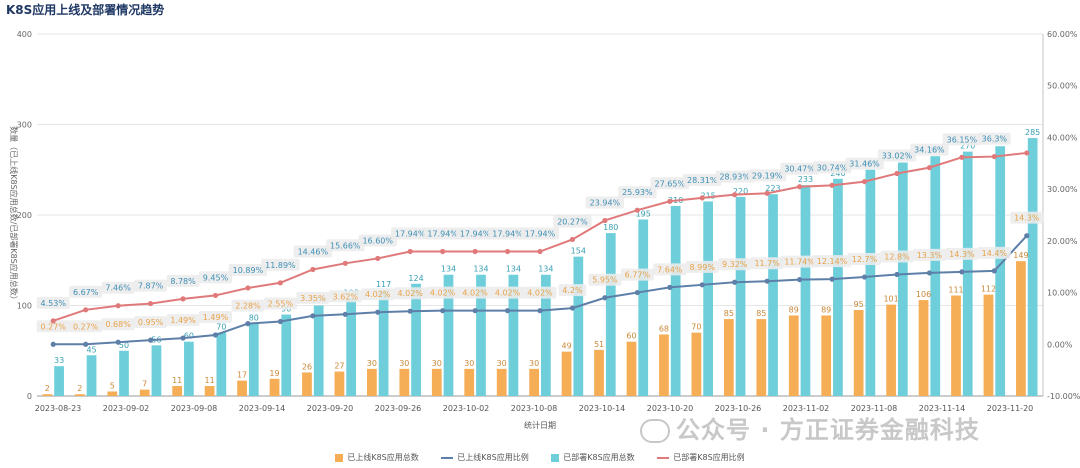 The height and width of the screenshot is (468, 1080). What do you see at coordinates (262, 408) in the screenshot?
I see `x-tick-label: 2023-09-14` at bounding box center [262, 408].